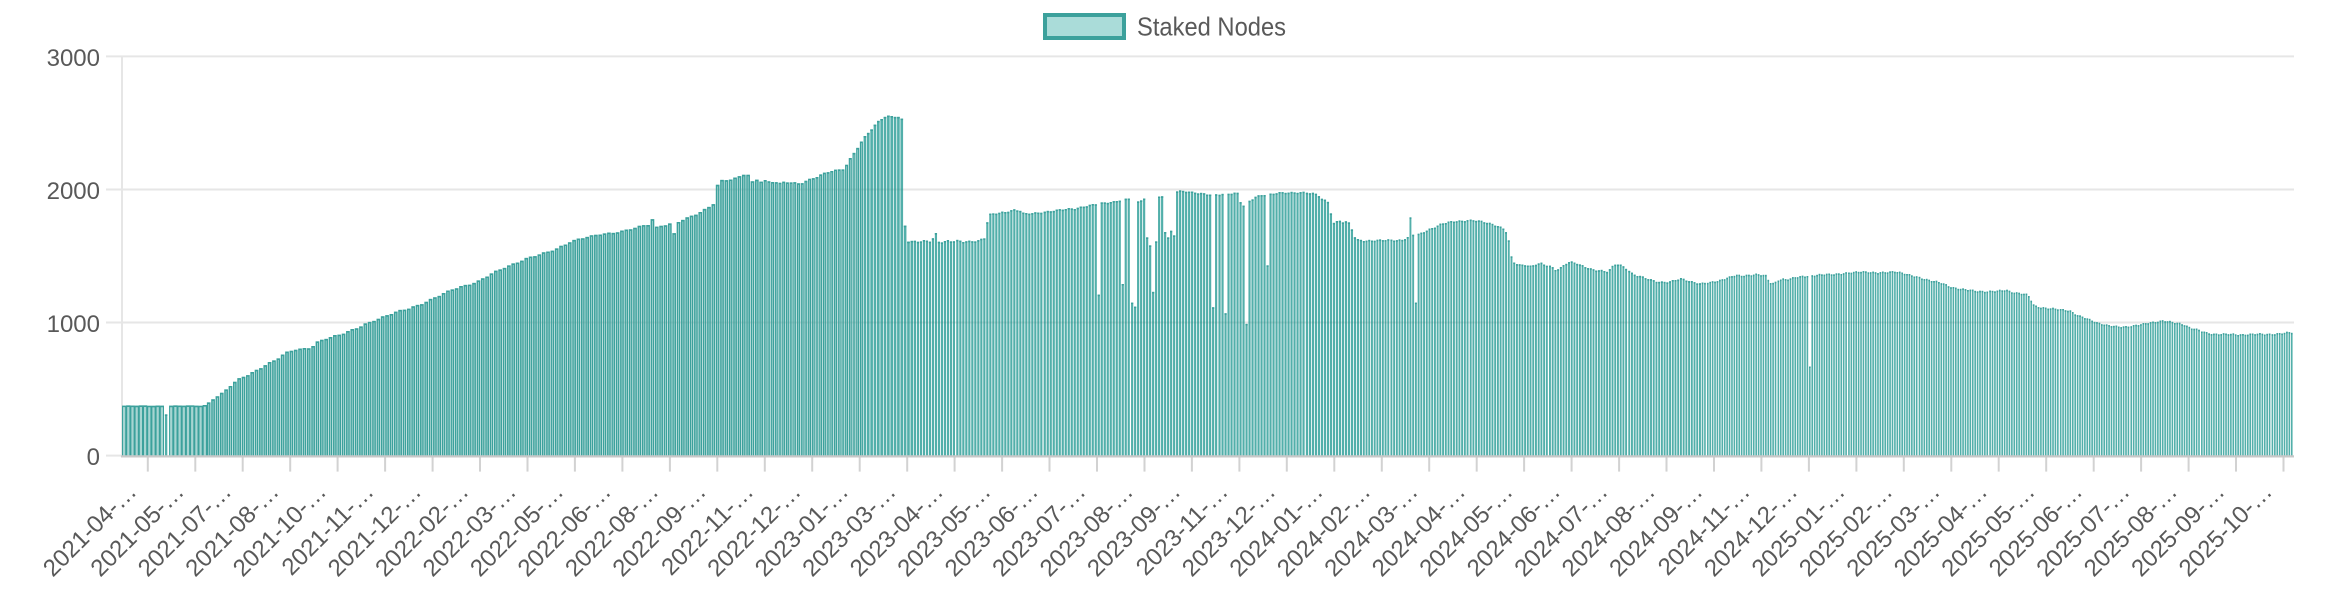 The width and height of the screenshot is (2328, 596). I want to click on svg-text: Staked Nodes, so click(1211, 27).